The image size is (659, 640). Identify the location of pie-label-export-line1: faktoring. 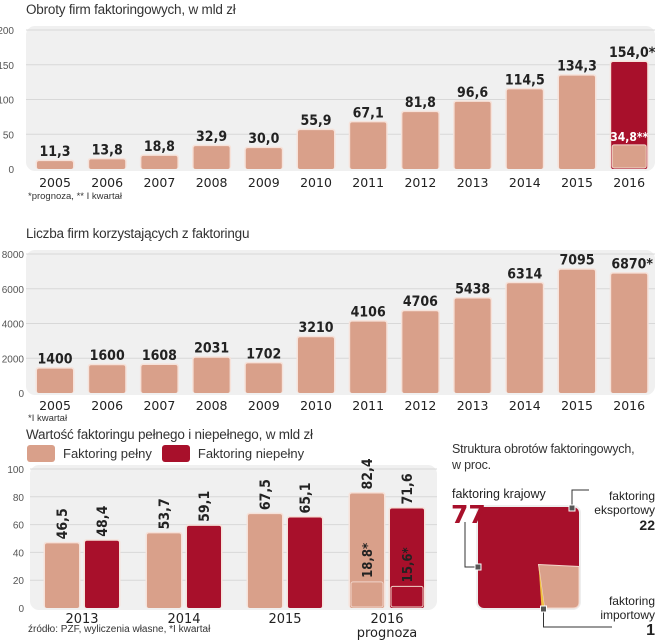
(631, 496).